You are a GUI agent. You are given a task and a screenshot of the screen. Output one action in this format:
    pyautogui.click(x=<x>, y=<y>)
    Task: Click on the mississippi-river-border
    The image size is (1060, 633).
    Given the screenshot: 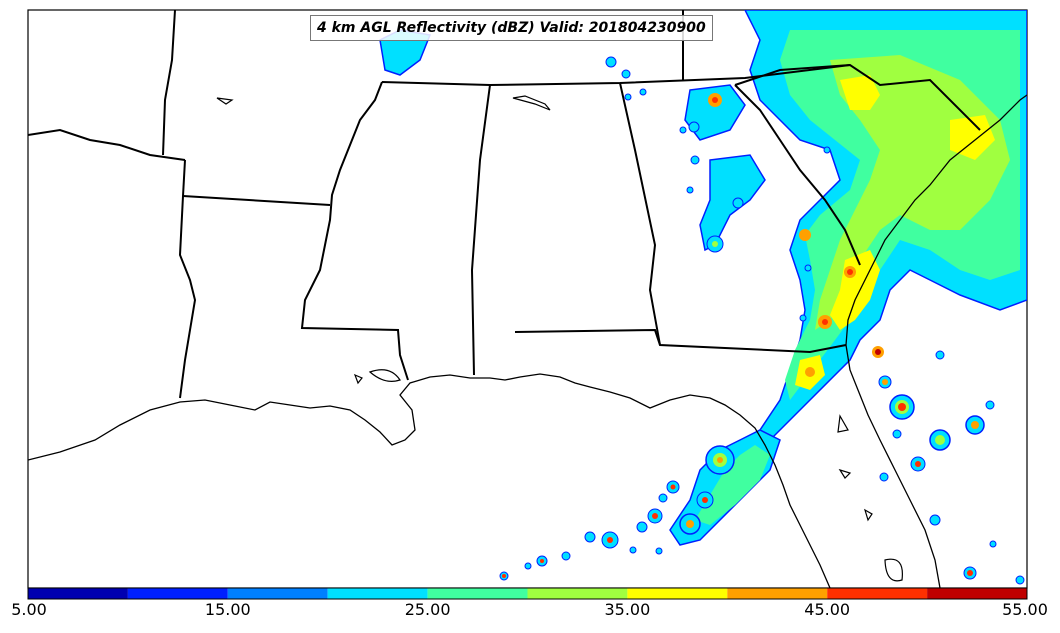 What is the action you would take?
    pyautogui.click(x=354, y=231)
    